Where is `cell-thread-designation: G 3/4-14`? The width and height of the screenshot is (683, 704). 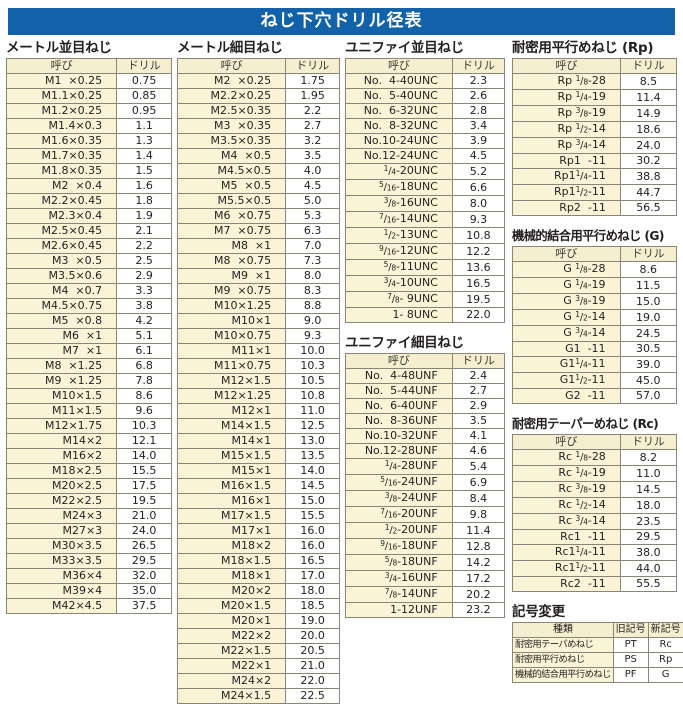
cell-thread-designation: G 3/4-14 is located at coordinates (567, 334).